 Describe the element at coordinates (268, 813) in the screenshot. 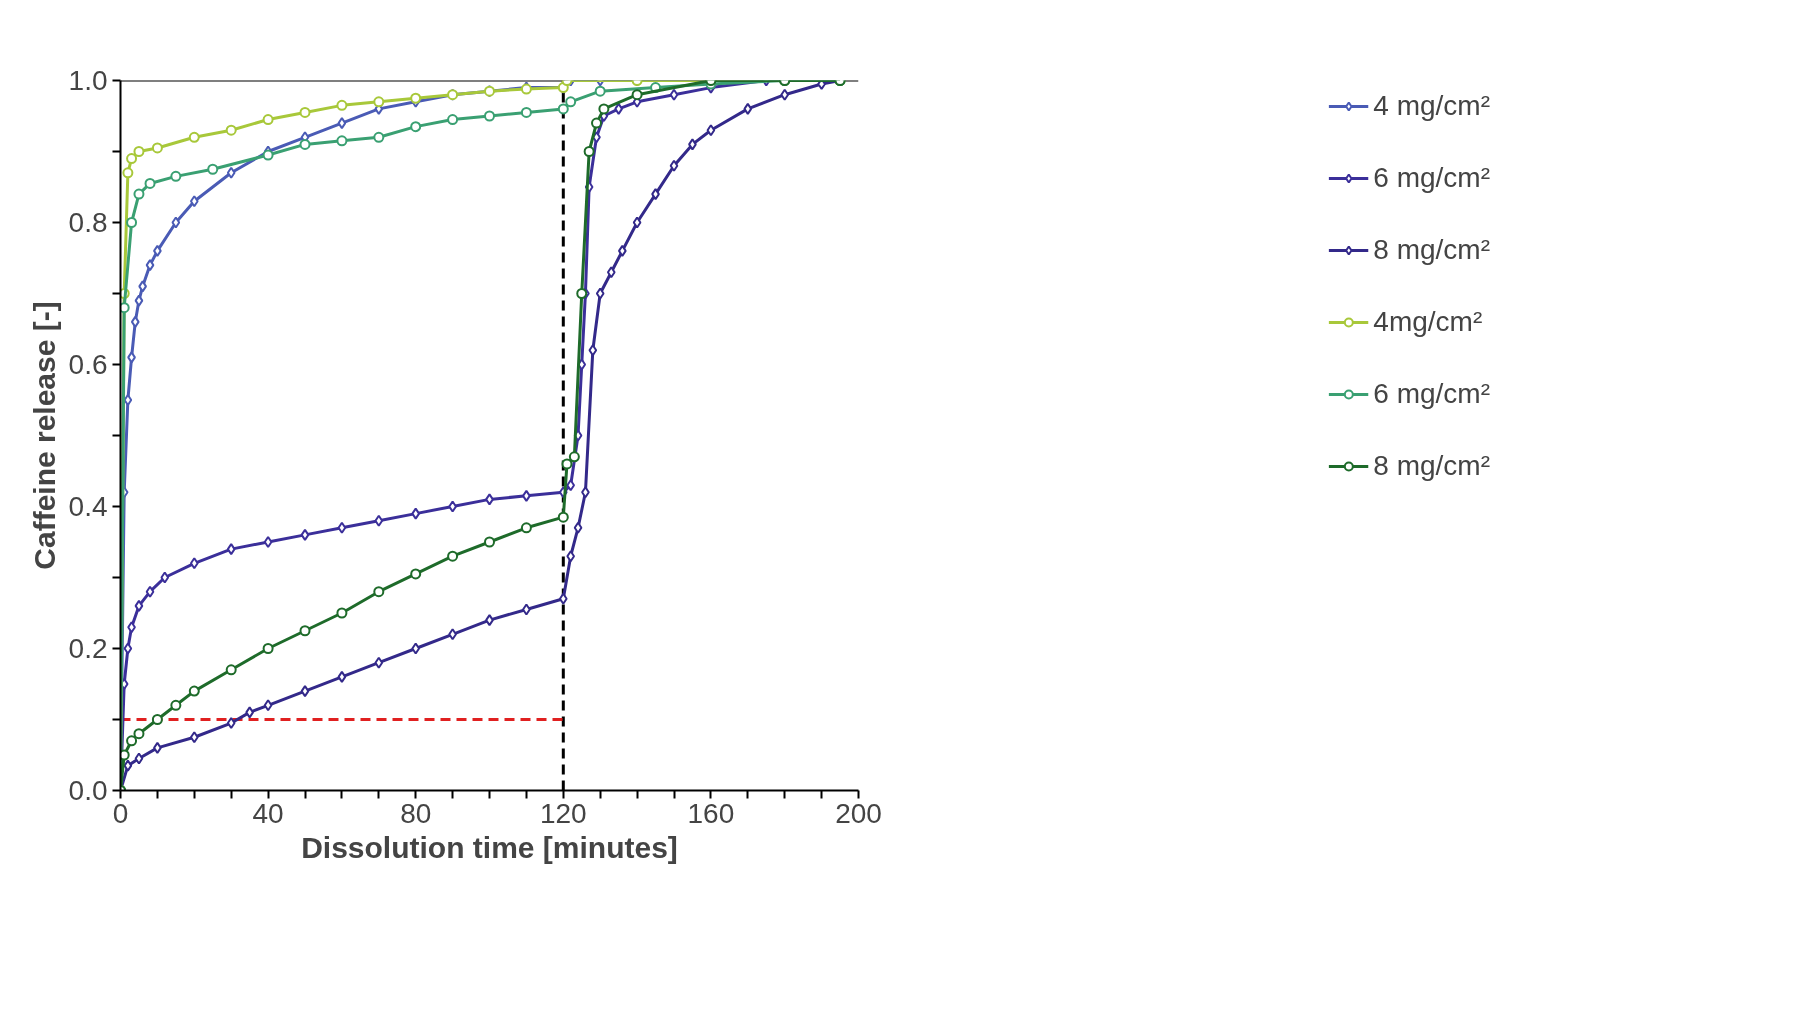

I see `x-tick-label: 40` at that location.